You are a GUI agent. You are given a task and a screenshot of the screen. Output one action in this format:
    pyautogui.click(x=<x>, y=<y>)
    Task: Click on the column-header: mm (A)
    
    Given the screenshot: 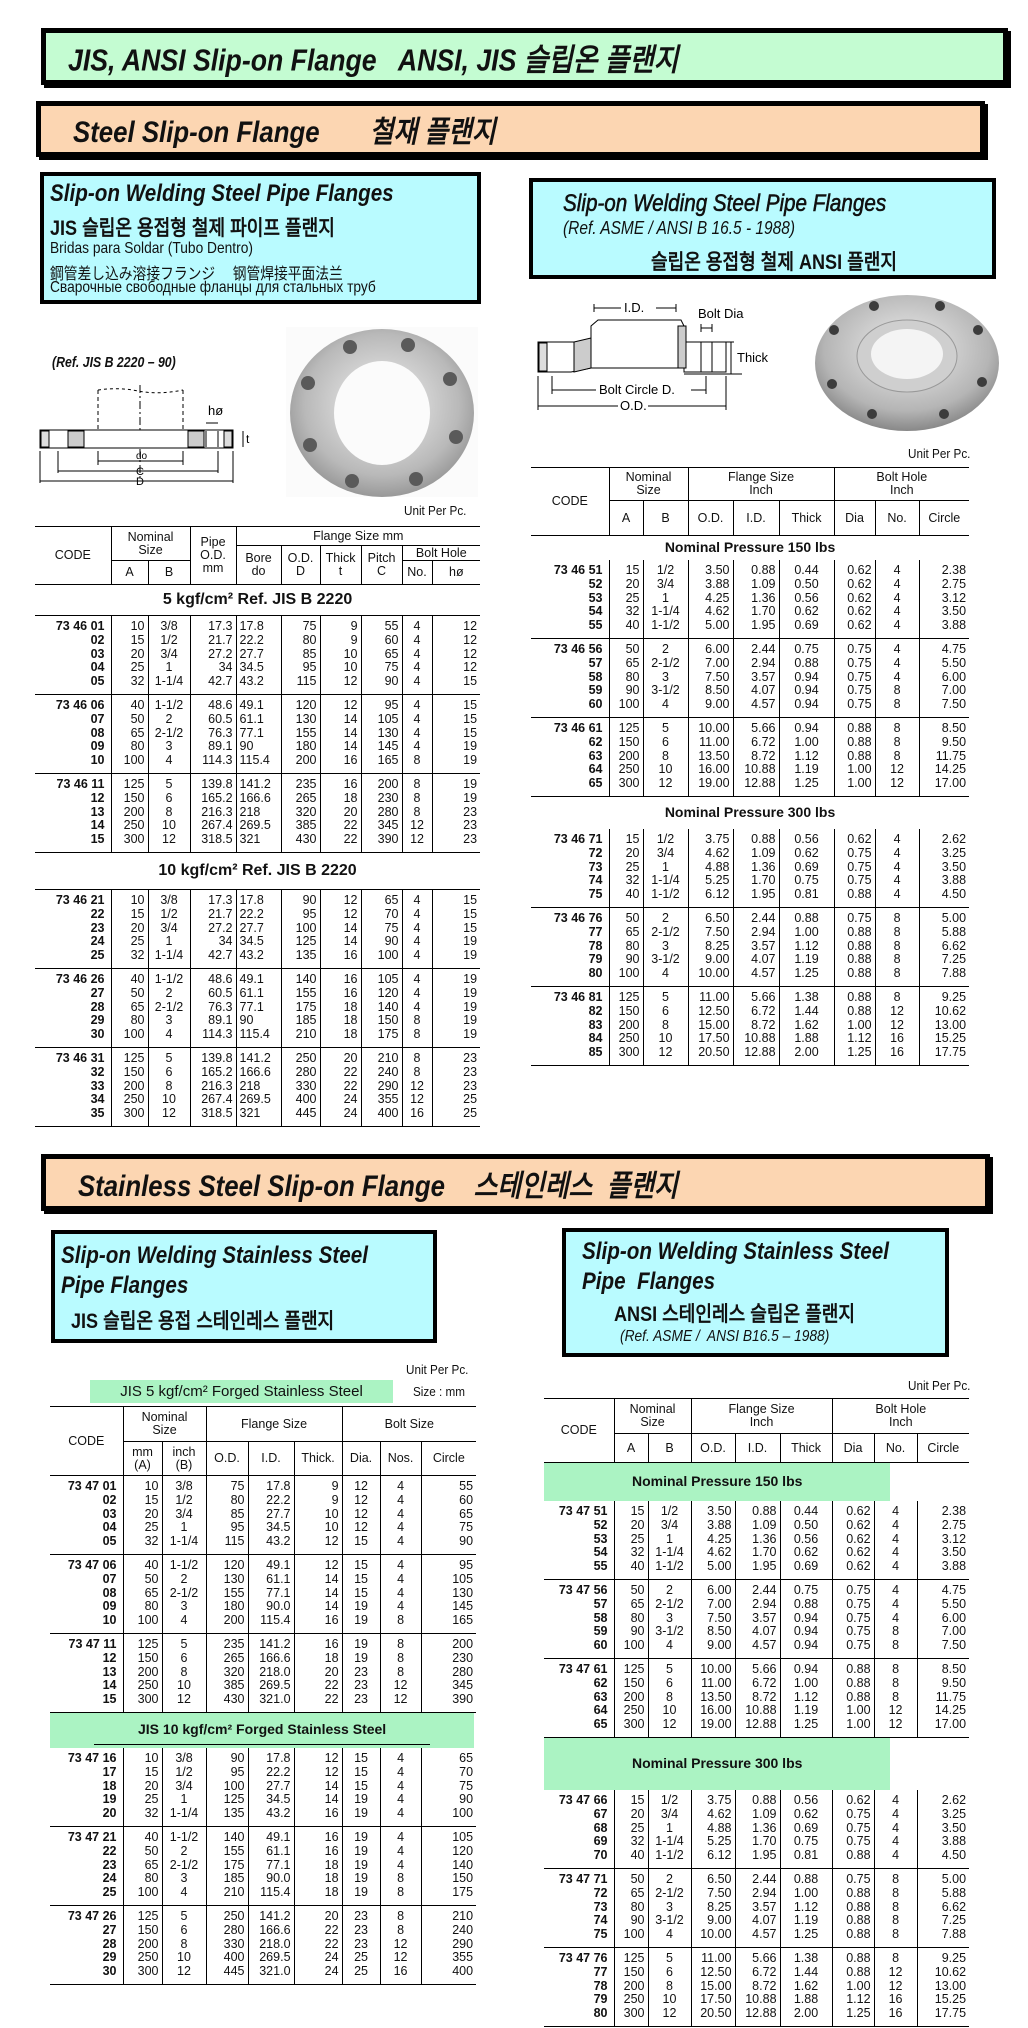 What is the action you would take?
    pyautogui.click(x=142, y=1458)
    